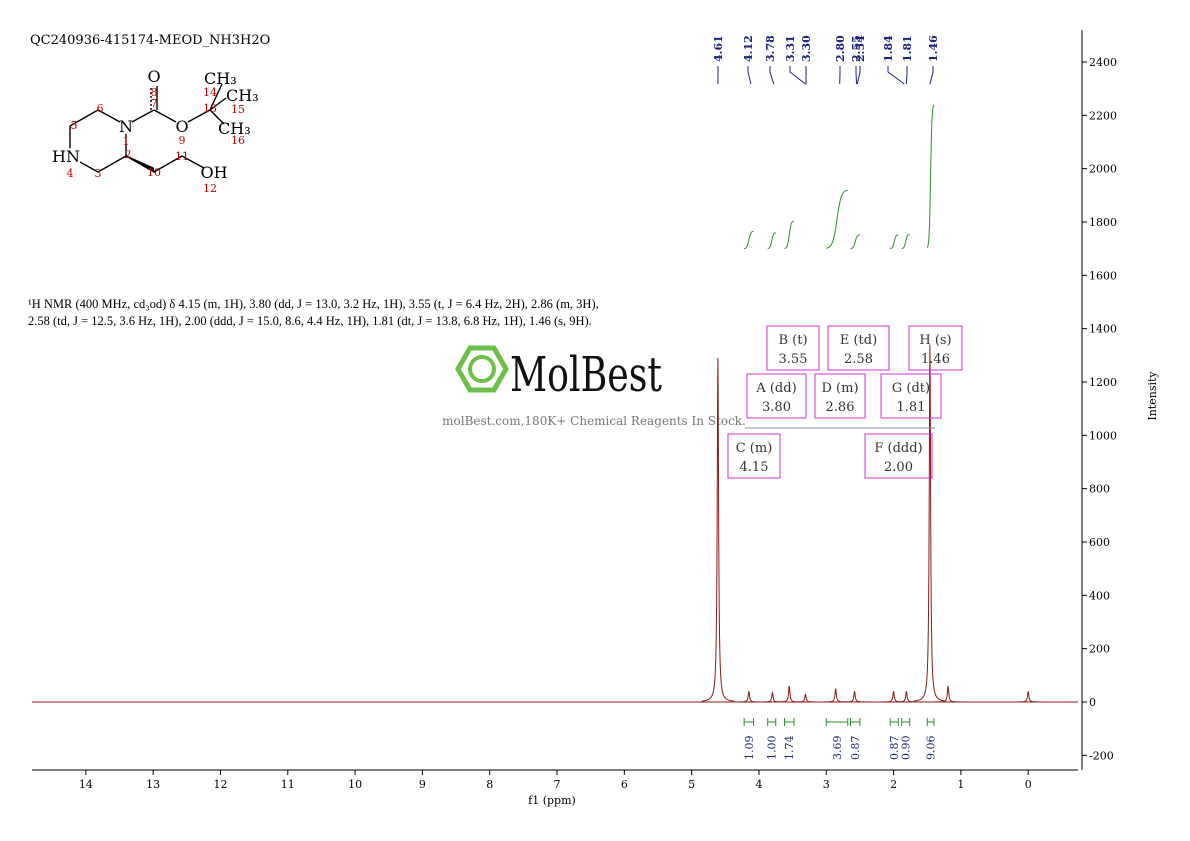 This screenshot has width=1190, height=841. I want to click on peak-label: 4.12, so click(748, 48).